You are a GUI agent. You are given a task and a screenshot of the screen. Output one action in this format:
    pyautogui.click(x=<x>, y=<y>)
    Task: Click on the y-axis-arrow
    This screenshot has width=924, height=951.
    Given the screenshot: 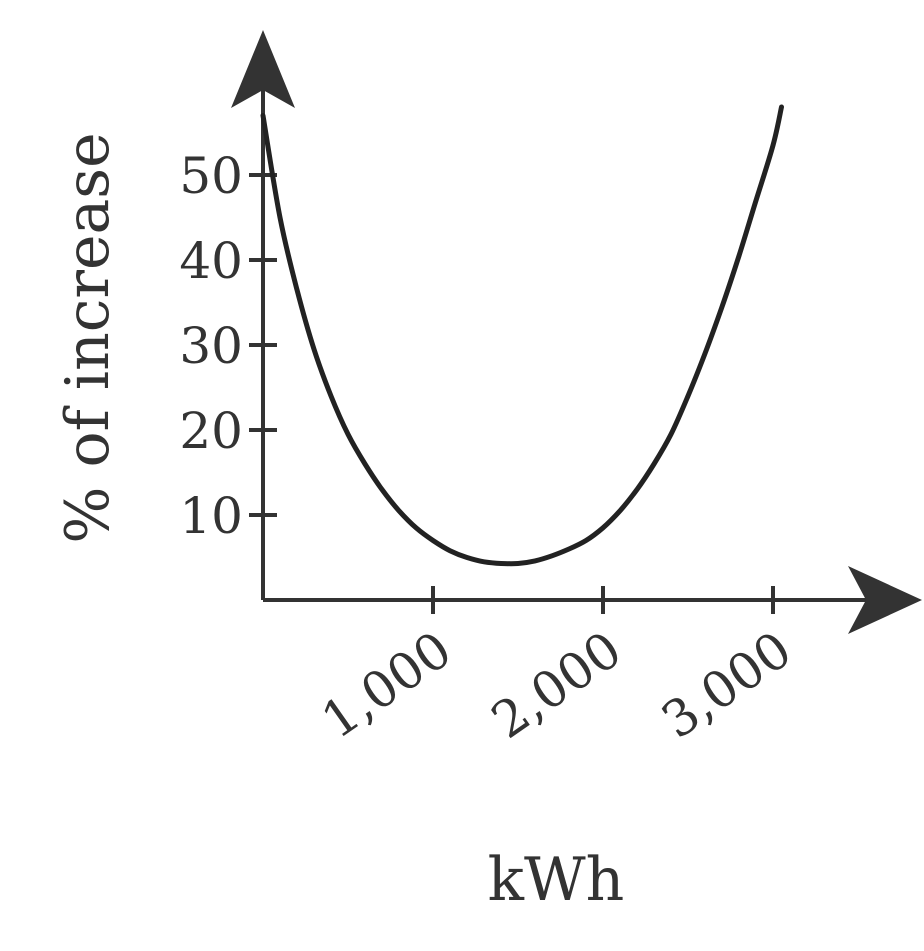 What is the action you would take?
    pyautogui.click(x=263, y=69)
    